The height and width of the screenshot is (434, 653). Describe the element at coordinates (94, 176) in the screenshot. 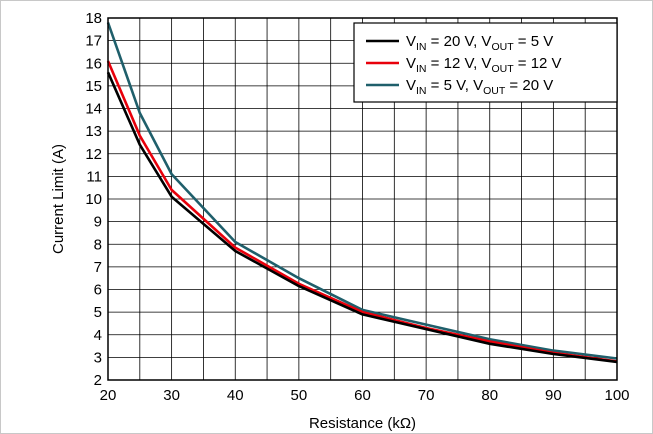

I see `y-tick-label: 11` at that location.